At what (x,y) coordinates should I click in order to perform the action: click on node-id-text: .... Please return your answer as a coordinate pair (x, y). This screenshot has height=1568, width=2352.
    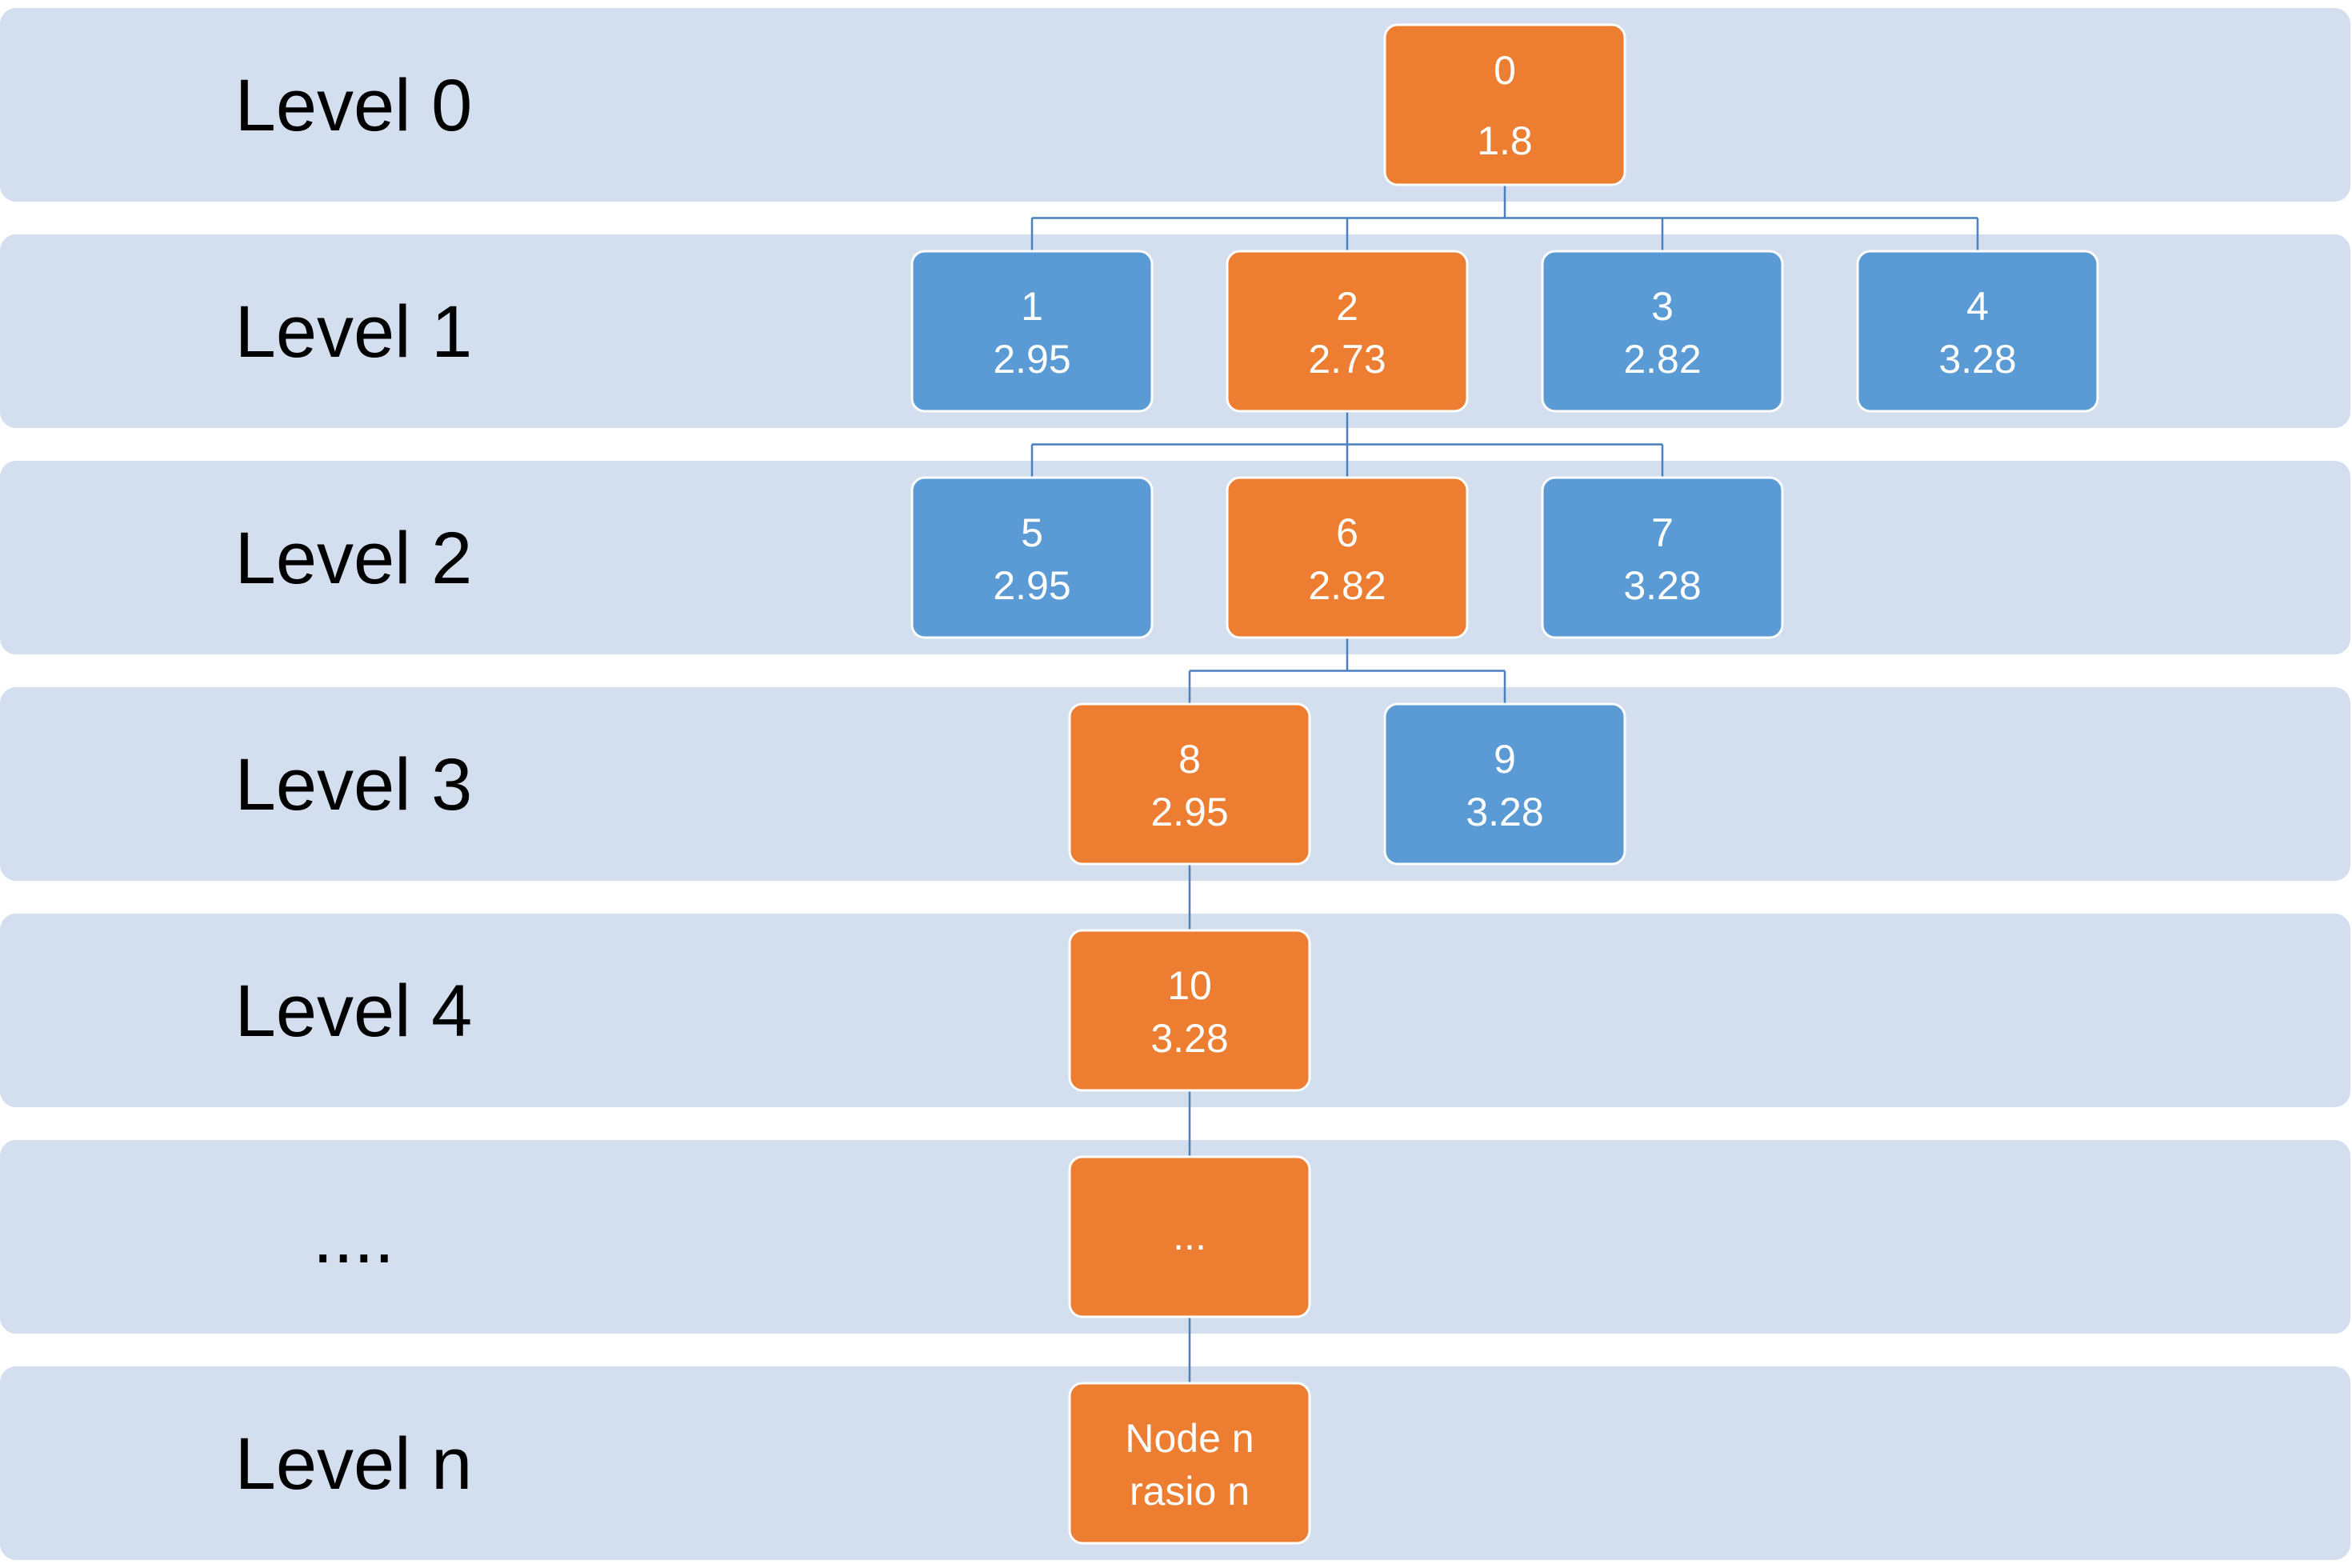
    Looking at the image, I should click on (1189, 1236).